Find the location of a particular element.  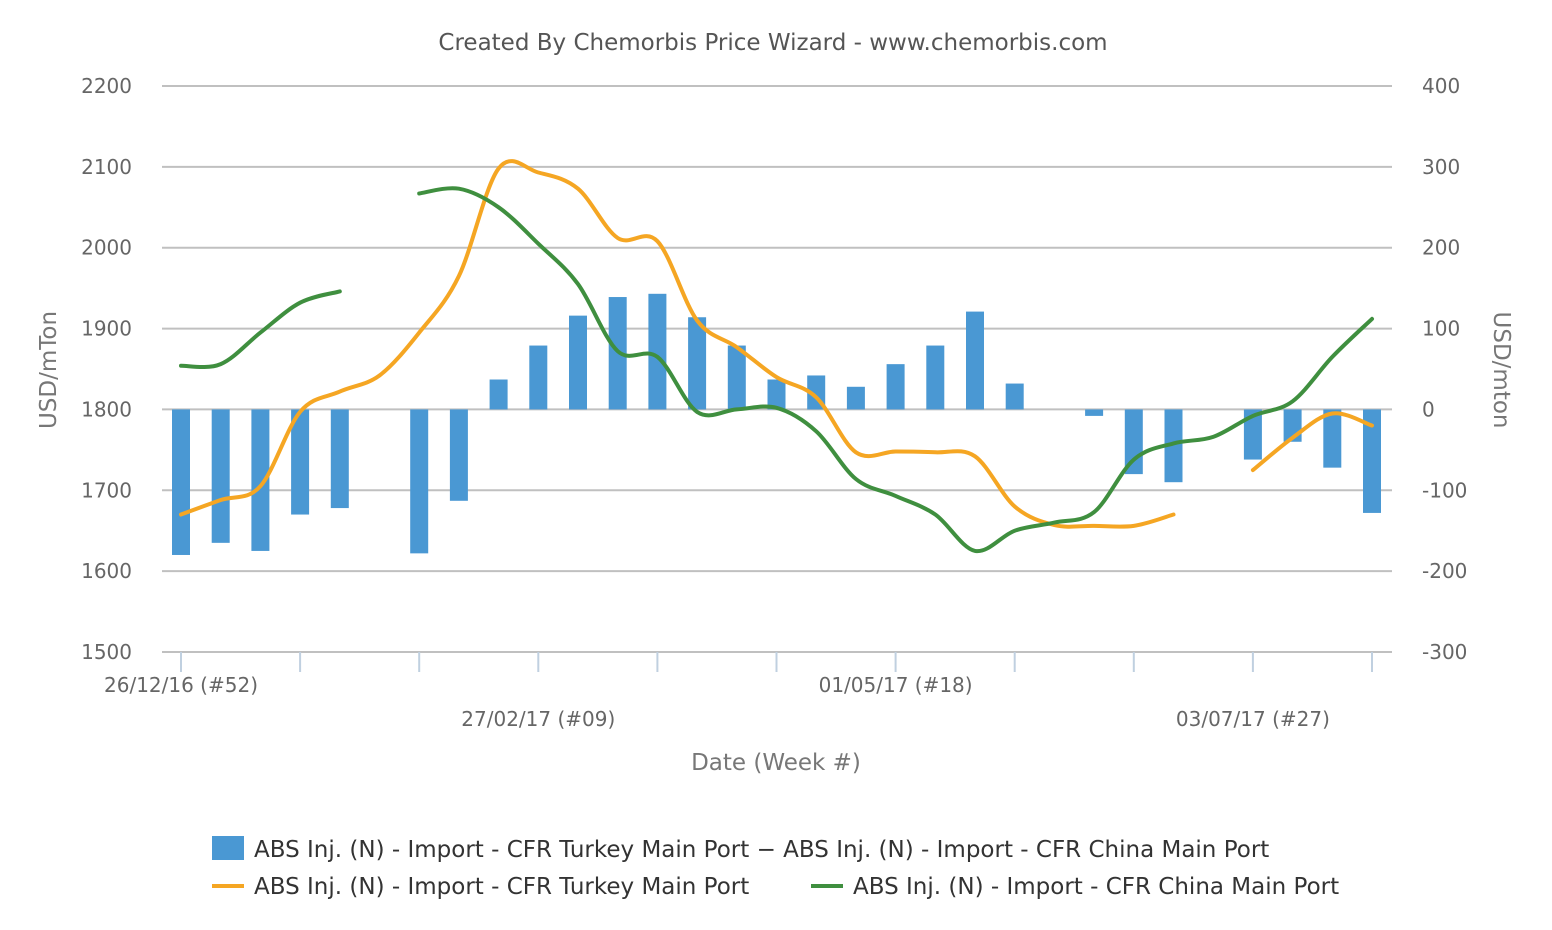

x-axis-title: Date (Week #) is located at coordinates (776, 763).